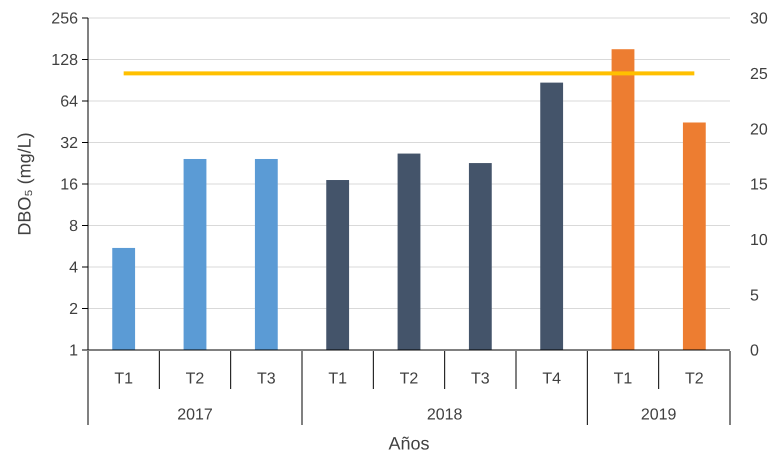 This screenshot has height=455, width=771. What do you see at coordinates (759, 19) in the screenshot?
I see `y2-tick-label: 30` at bounding box center [759, 19].